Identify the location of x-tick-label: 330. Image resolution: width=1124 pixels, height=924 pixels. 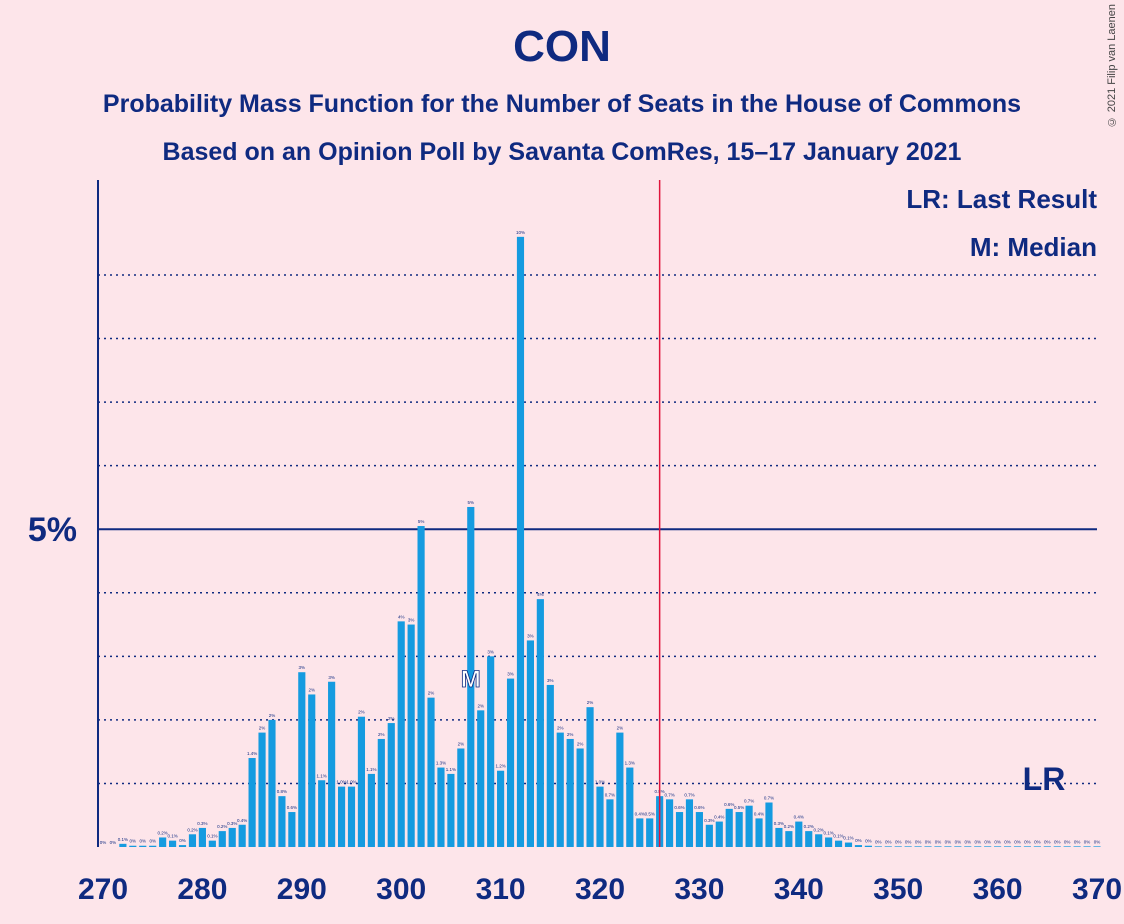
(699, 889).